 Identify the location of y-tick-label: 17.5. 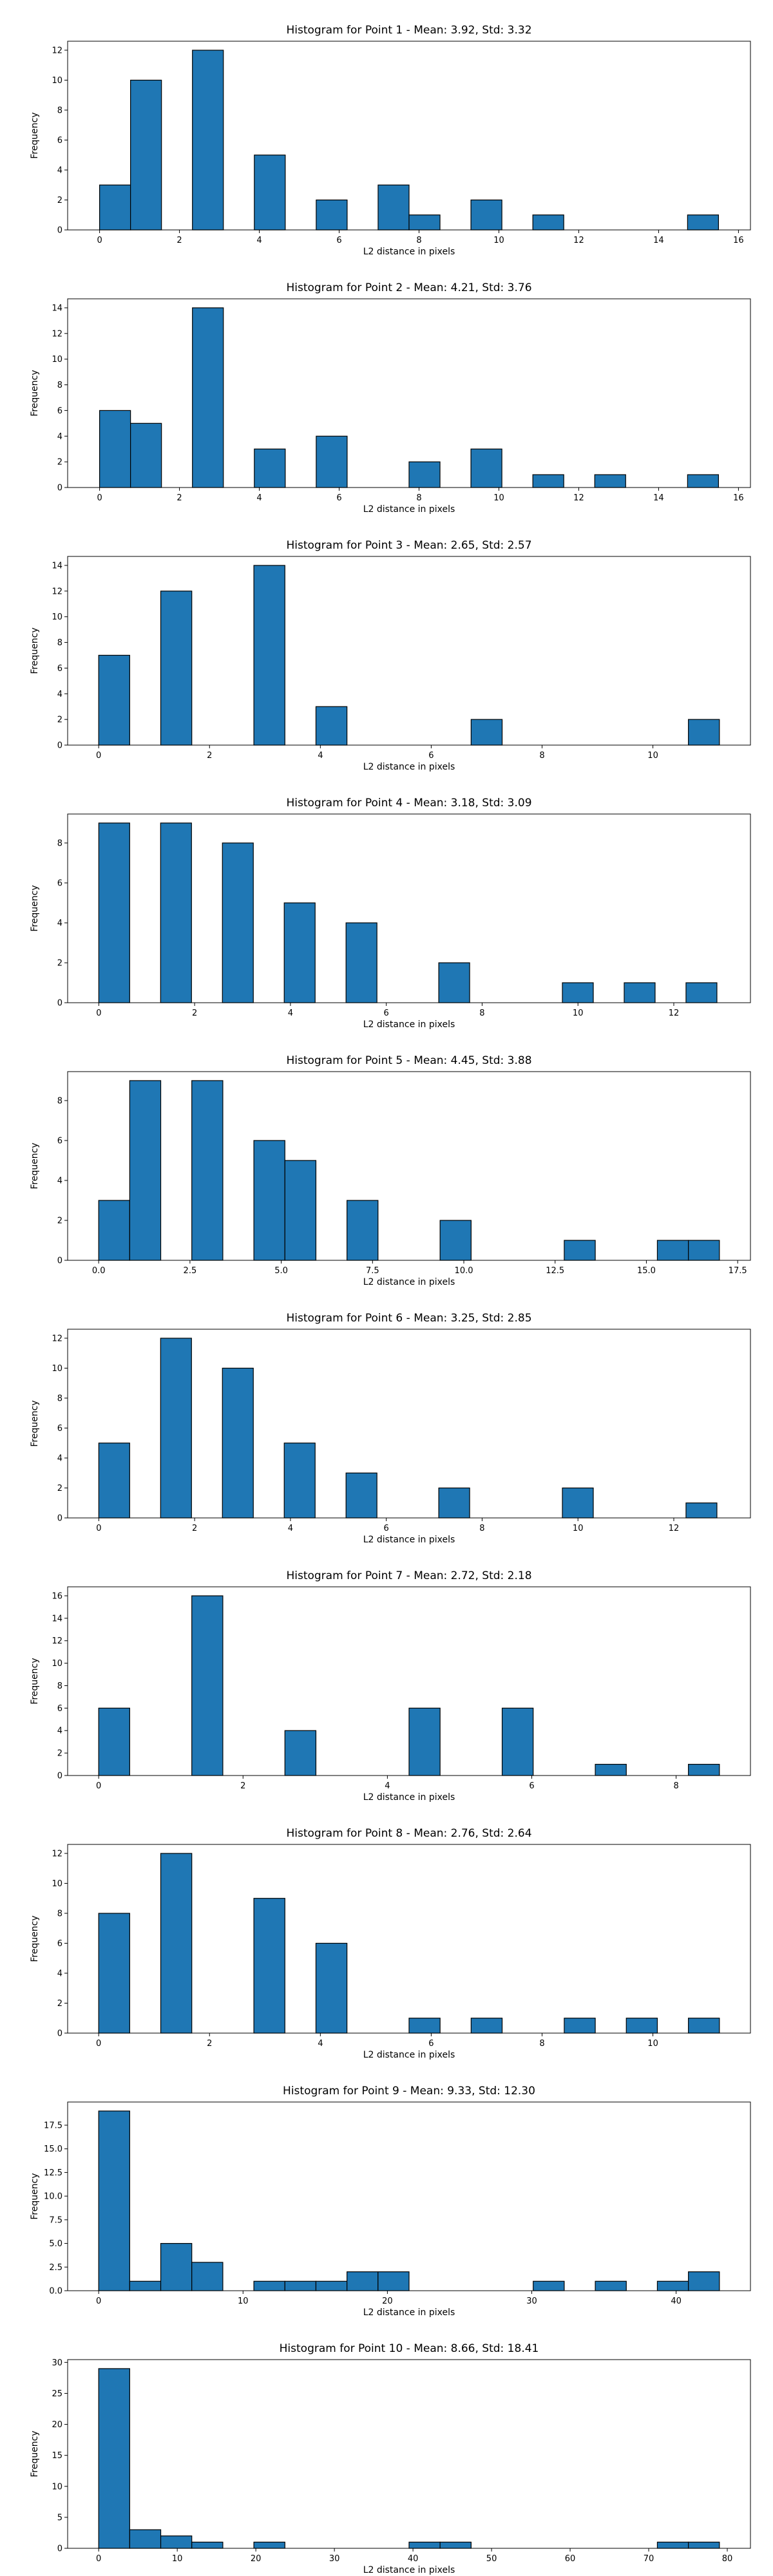
(53, 2125).